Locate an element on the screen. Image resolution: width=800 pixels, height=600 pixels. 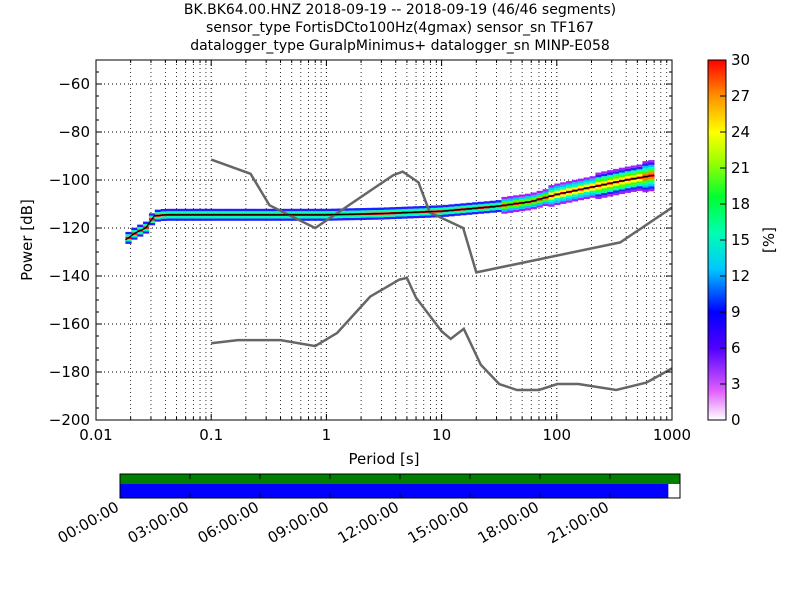
new-high-noise-model-line is located at coordinates (441, 216).